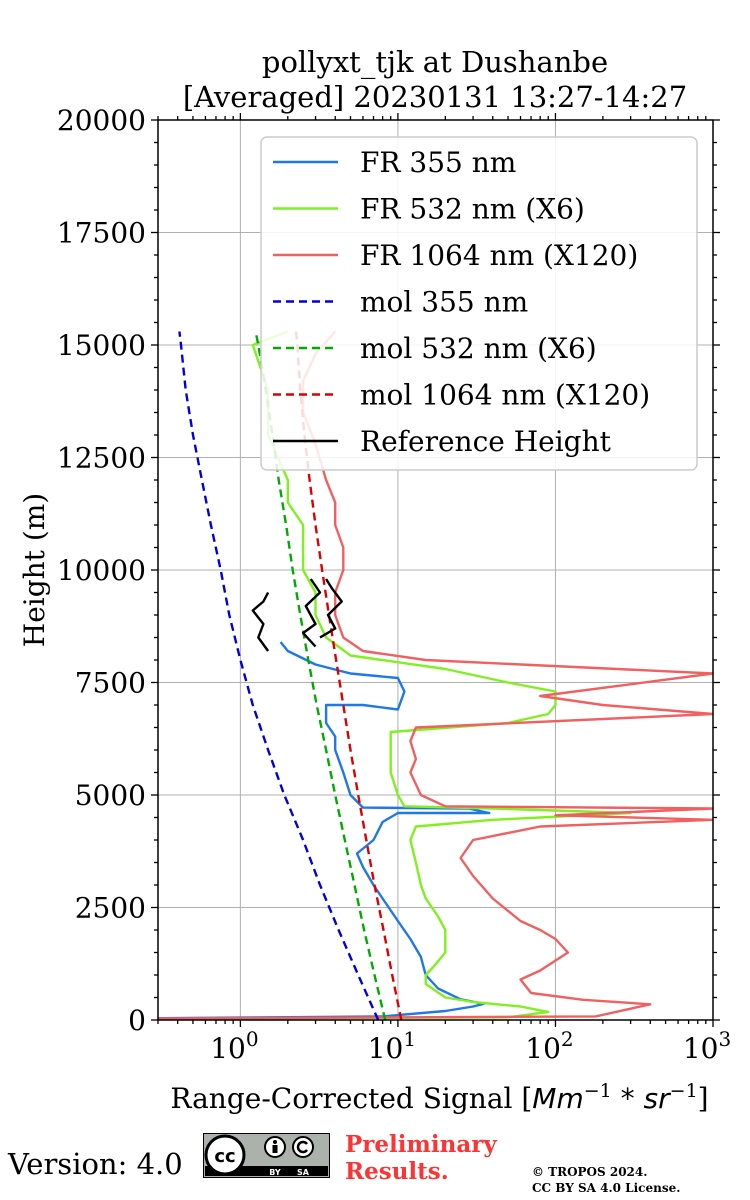 The height and width of the screenshot is (1200, 750). What do you see at coordinates (101, 458) in the screenshot?
I see `y-tick-label: 12500` at bounding box center [101, 458].